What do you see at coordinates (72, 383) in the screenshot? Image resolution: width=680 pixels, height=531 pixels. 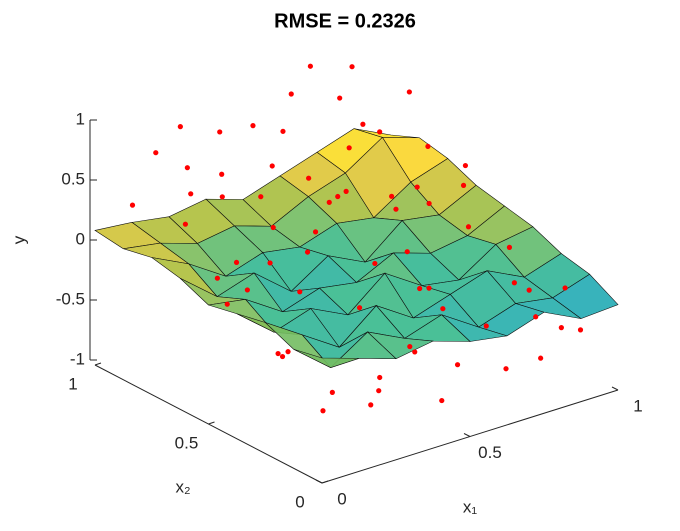 I see `y-tick-label: 1` at bounding box center [72, 383].